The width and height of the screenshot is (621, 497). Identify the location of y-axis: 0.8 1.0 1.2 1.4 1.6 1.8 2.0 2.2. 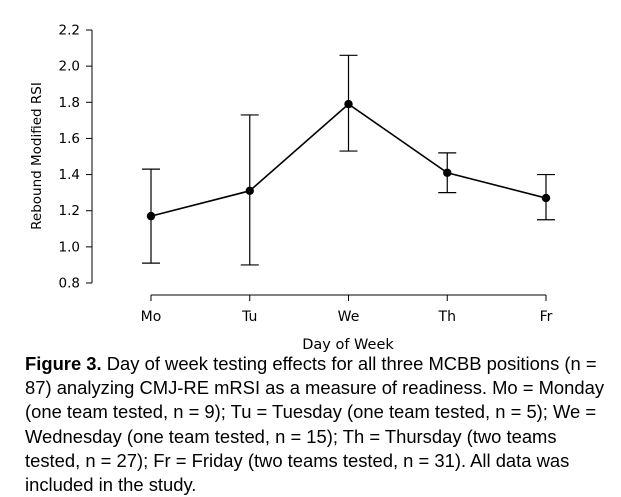
(76, 157).